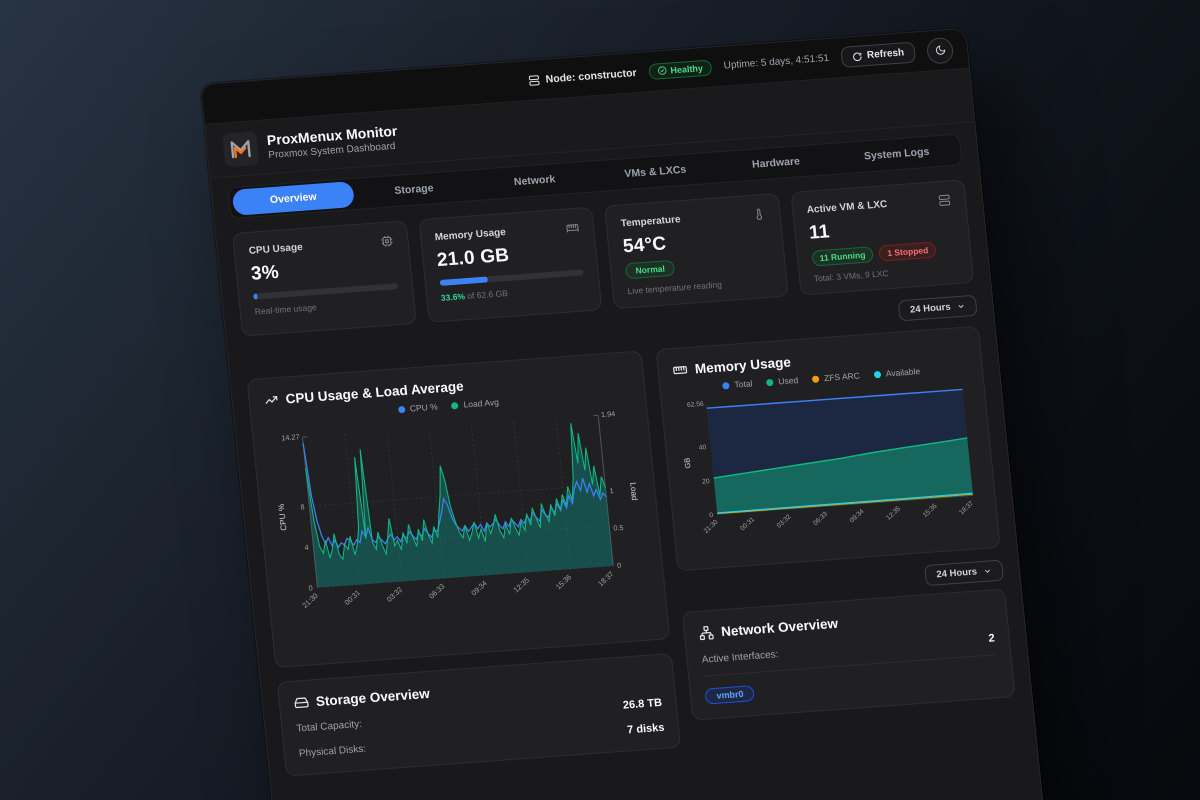 This screenshot has height=800, width=1200. What do you see at coordinates (857, 56) in the screenshot?
I see `refresh-icon` at bounding box center [857, 56].